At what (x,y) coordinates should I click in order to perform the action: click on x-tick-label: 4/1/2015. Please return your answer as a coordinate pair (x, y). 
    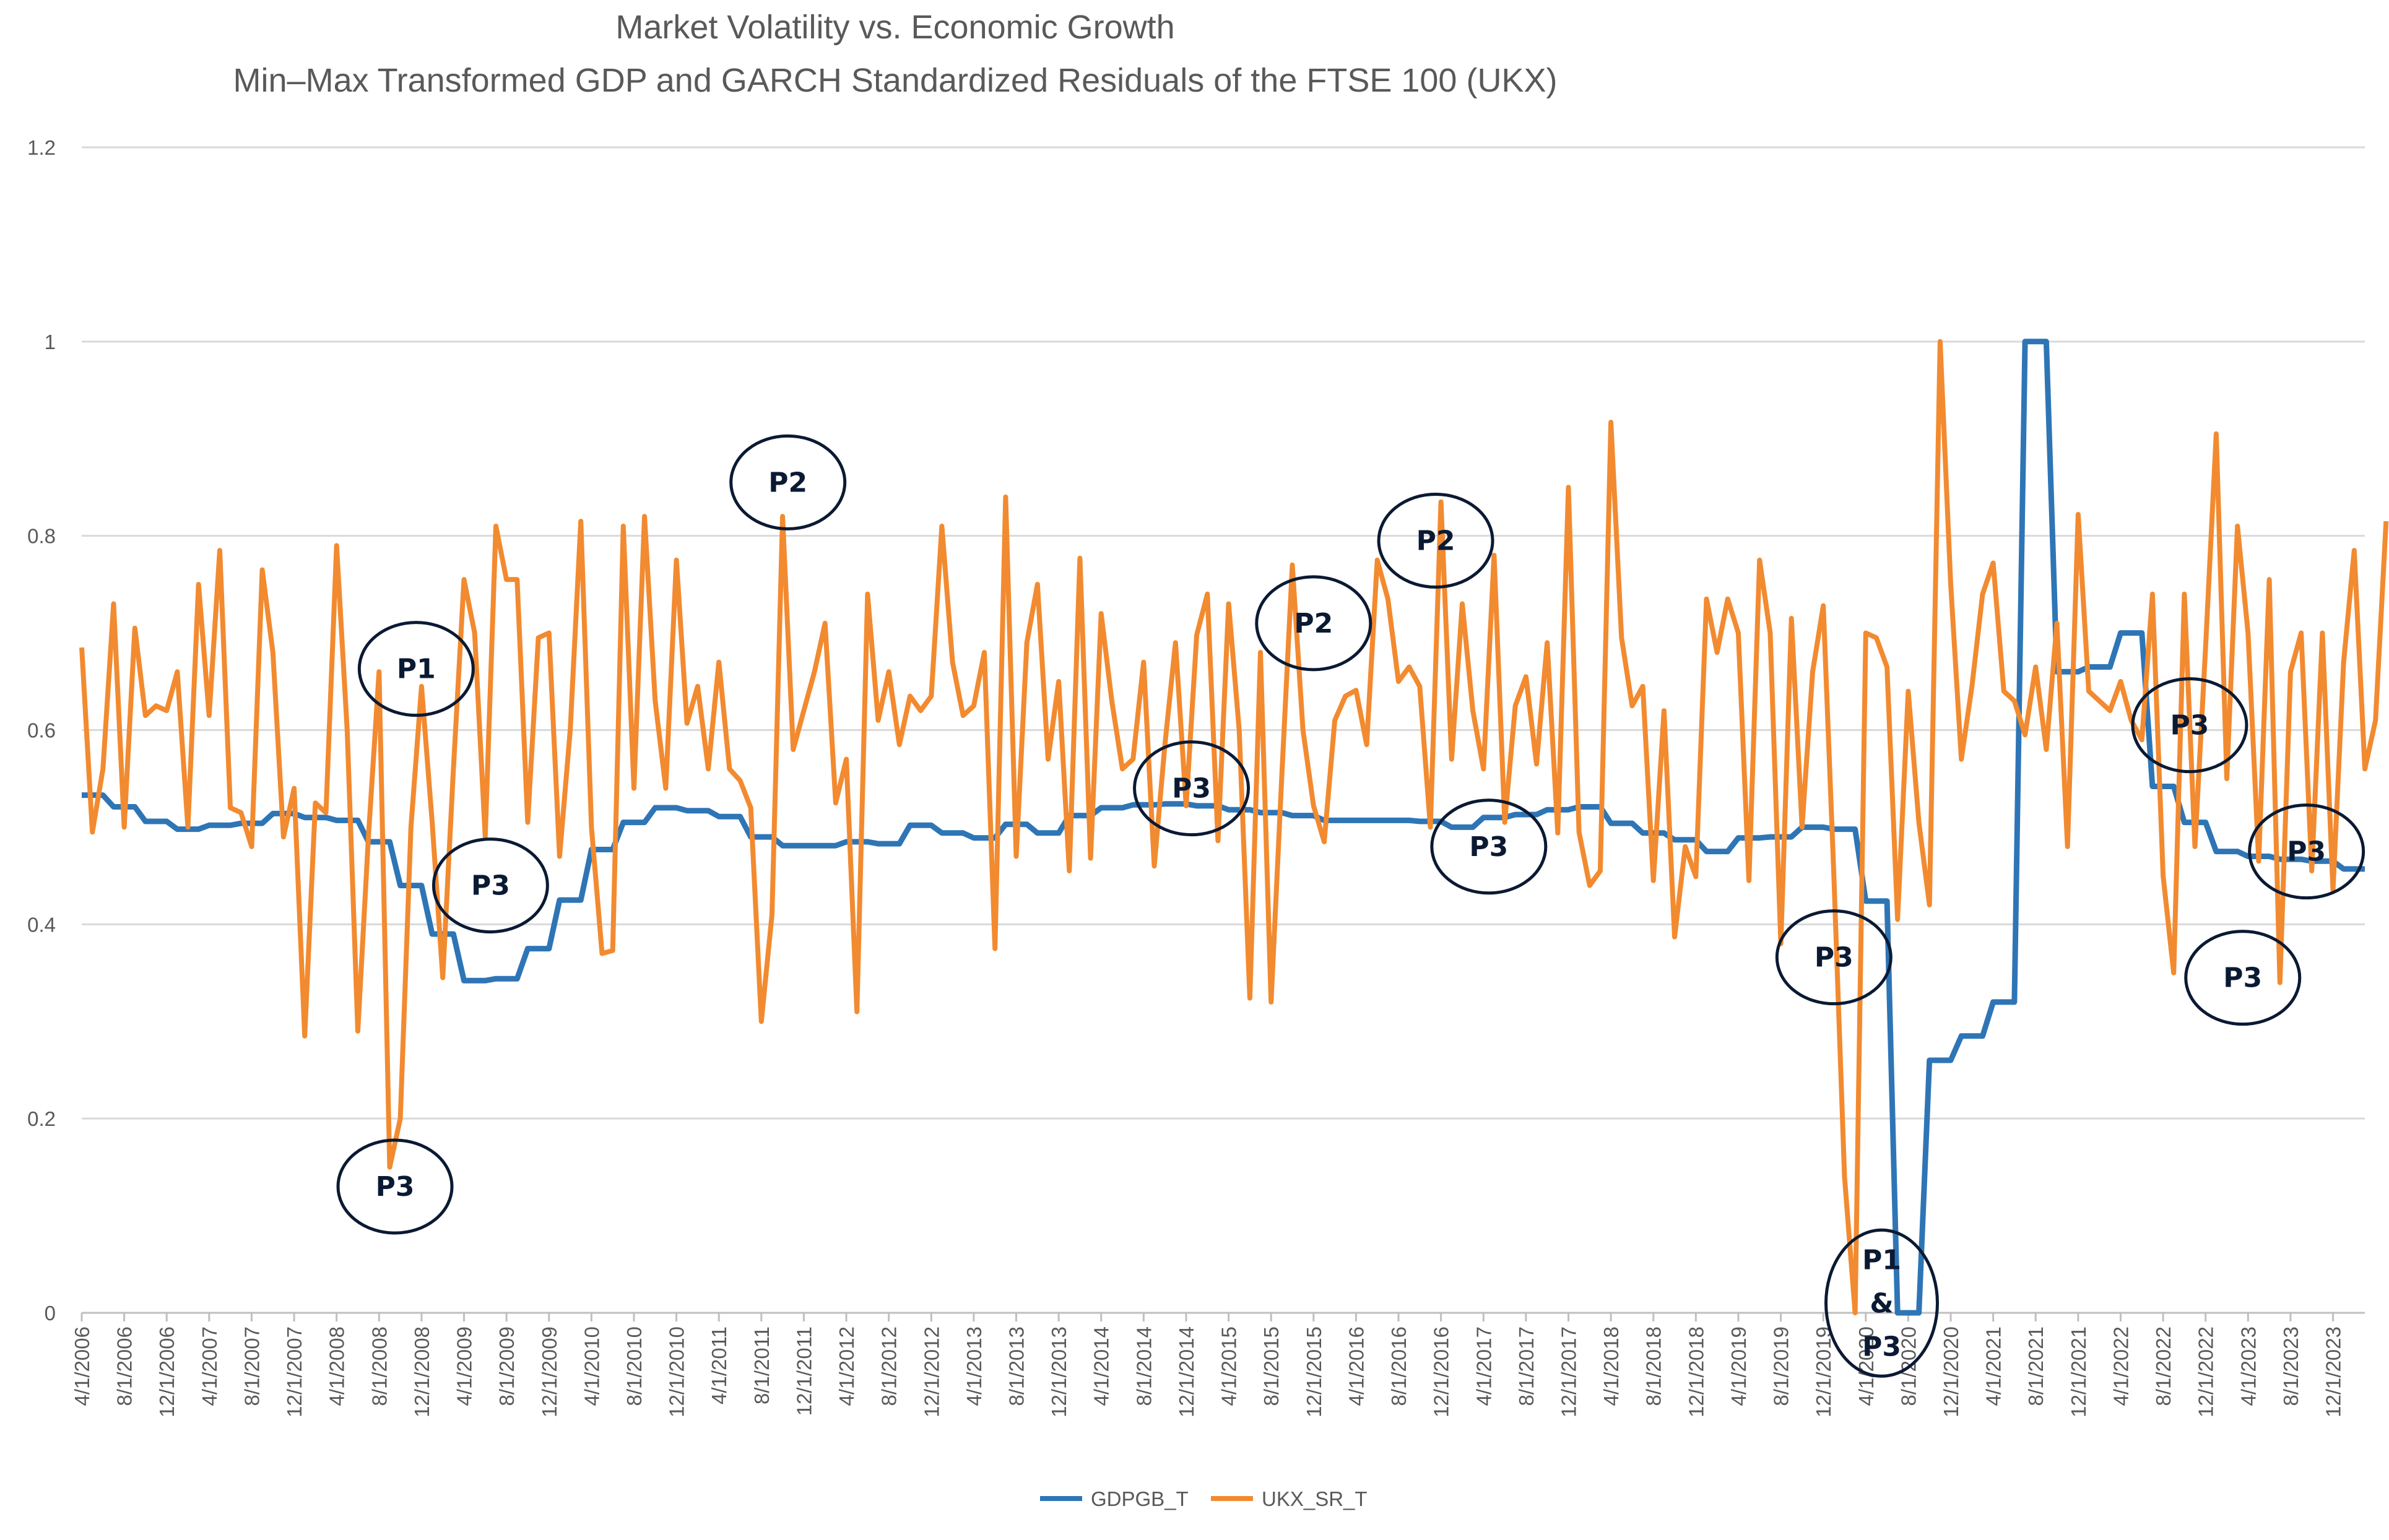
    Looking at the image, I should click on (1229, 1366).